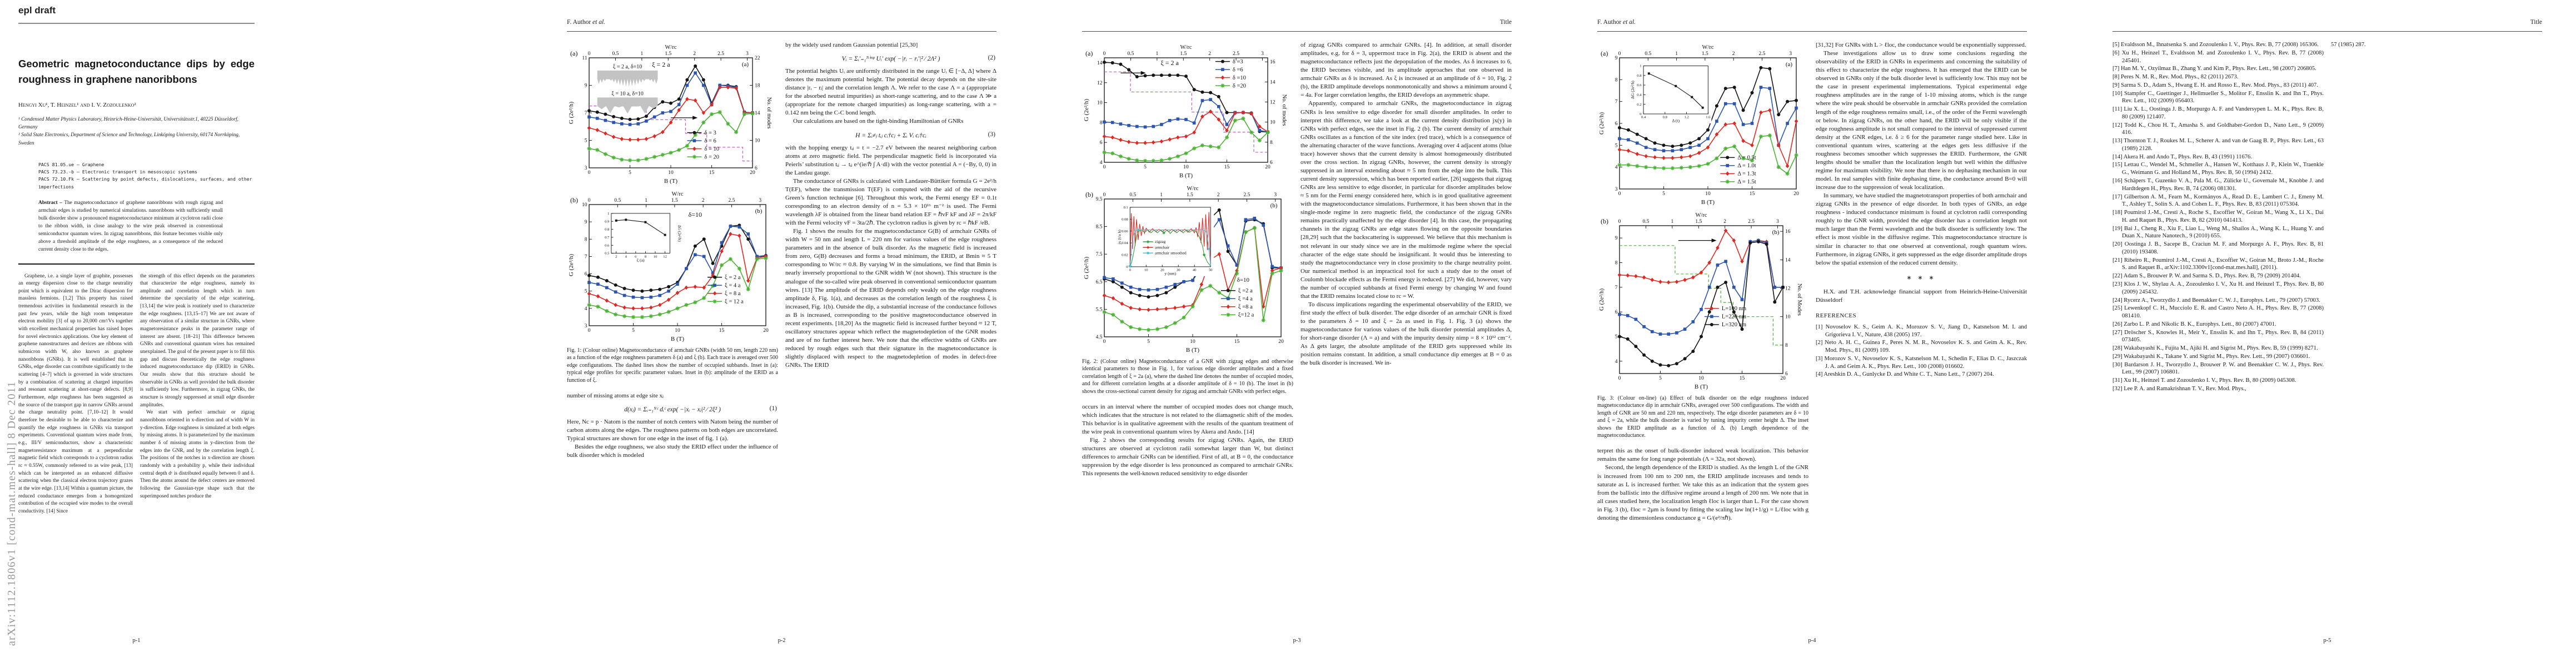 This screenshot has width=2576, height=667. What do you see at coordinates (584, 58) in the screenshot?
I see `svg-text: 11` at bounding box center [584, 58].